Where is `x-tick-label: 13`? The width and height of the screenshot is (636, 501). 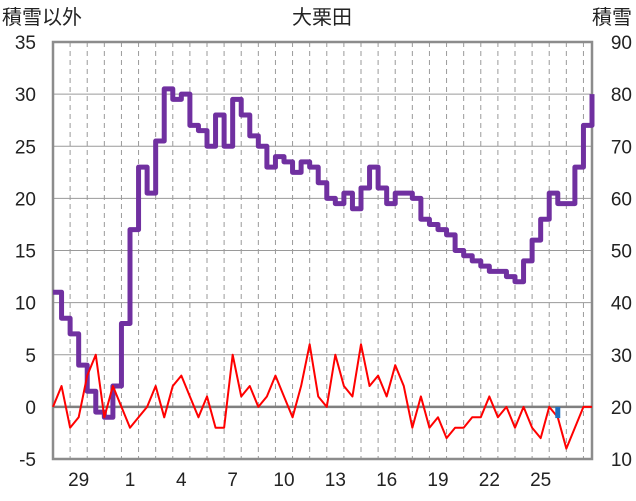
x-tick-label: 13 is located at coordinates (335, 480).